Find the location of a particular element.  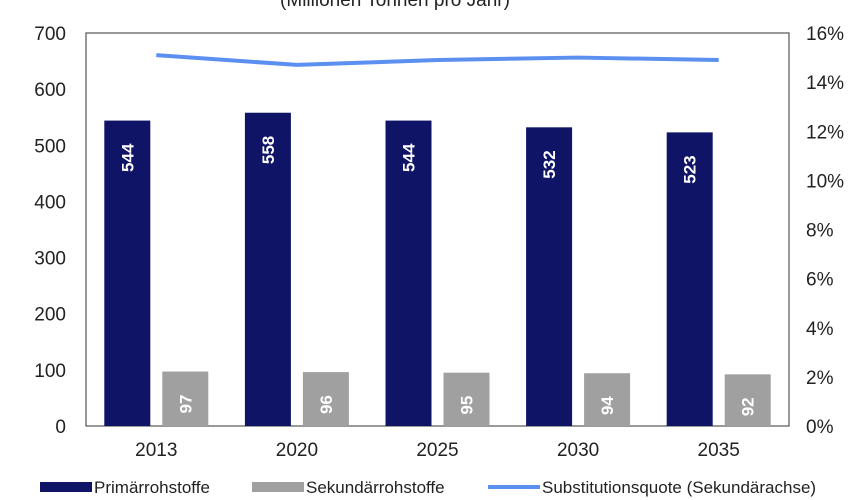

line-series-group is located at coordinates (437, 60).